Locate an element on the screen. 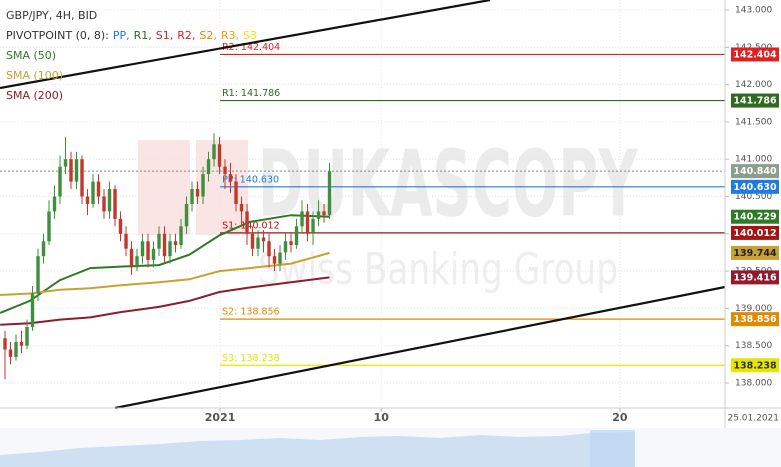 Image resolution: width=781 pixels, height=467 pixels. price-badge-label: 139.744 is located at coordinates (755, 253).